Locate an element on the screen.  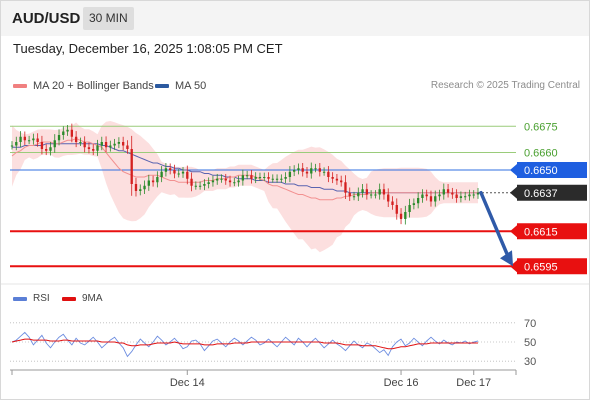
x-tick-label-2: Dec 17 is located at coordinates (473, 383).